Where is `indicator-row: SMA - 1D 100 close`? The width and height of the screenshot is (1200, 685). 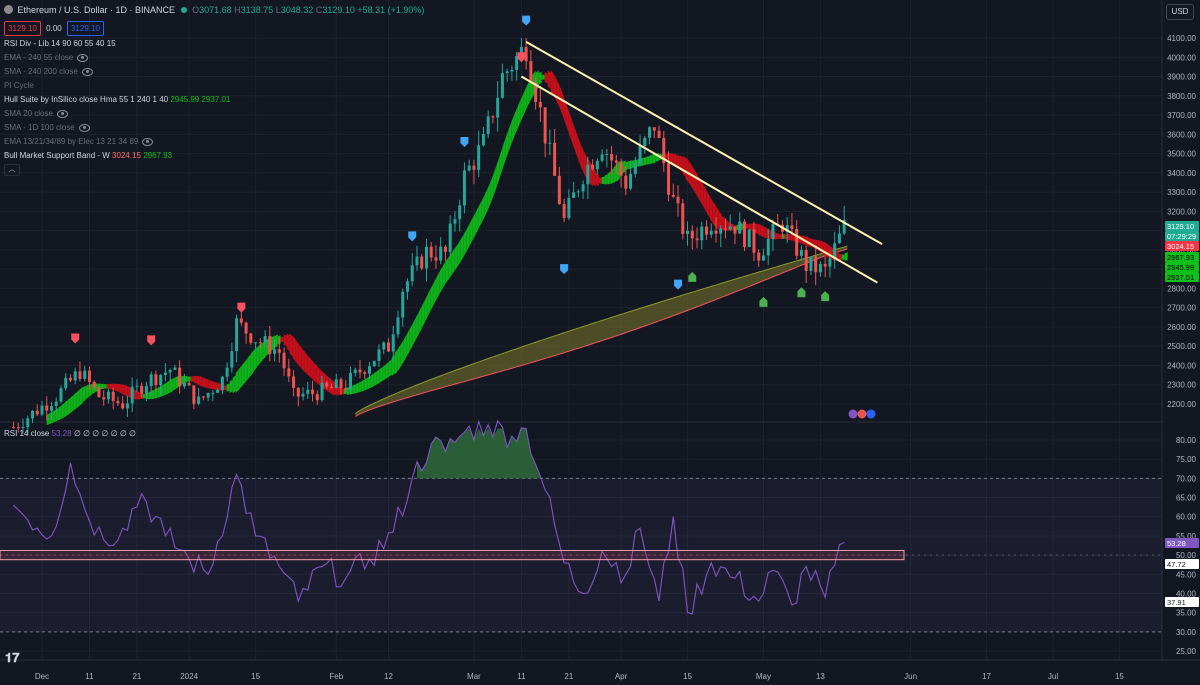
indicator-row: SMA - 1D 100 close is located at coordinates (47, 127).